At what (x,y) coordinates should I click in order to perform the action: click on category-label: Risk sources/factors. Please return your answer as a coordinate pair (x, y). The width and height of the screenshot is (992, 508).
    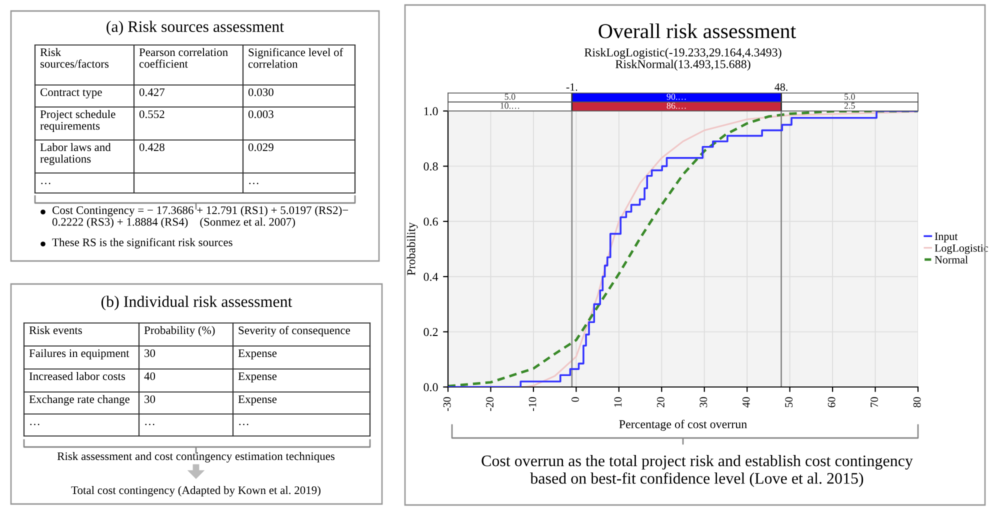
    Looking at the image, I should click on (74, 58).